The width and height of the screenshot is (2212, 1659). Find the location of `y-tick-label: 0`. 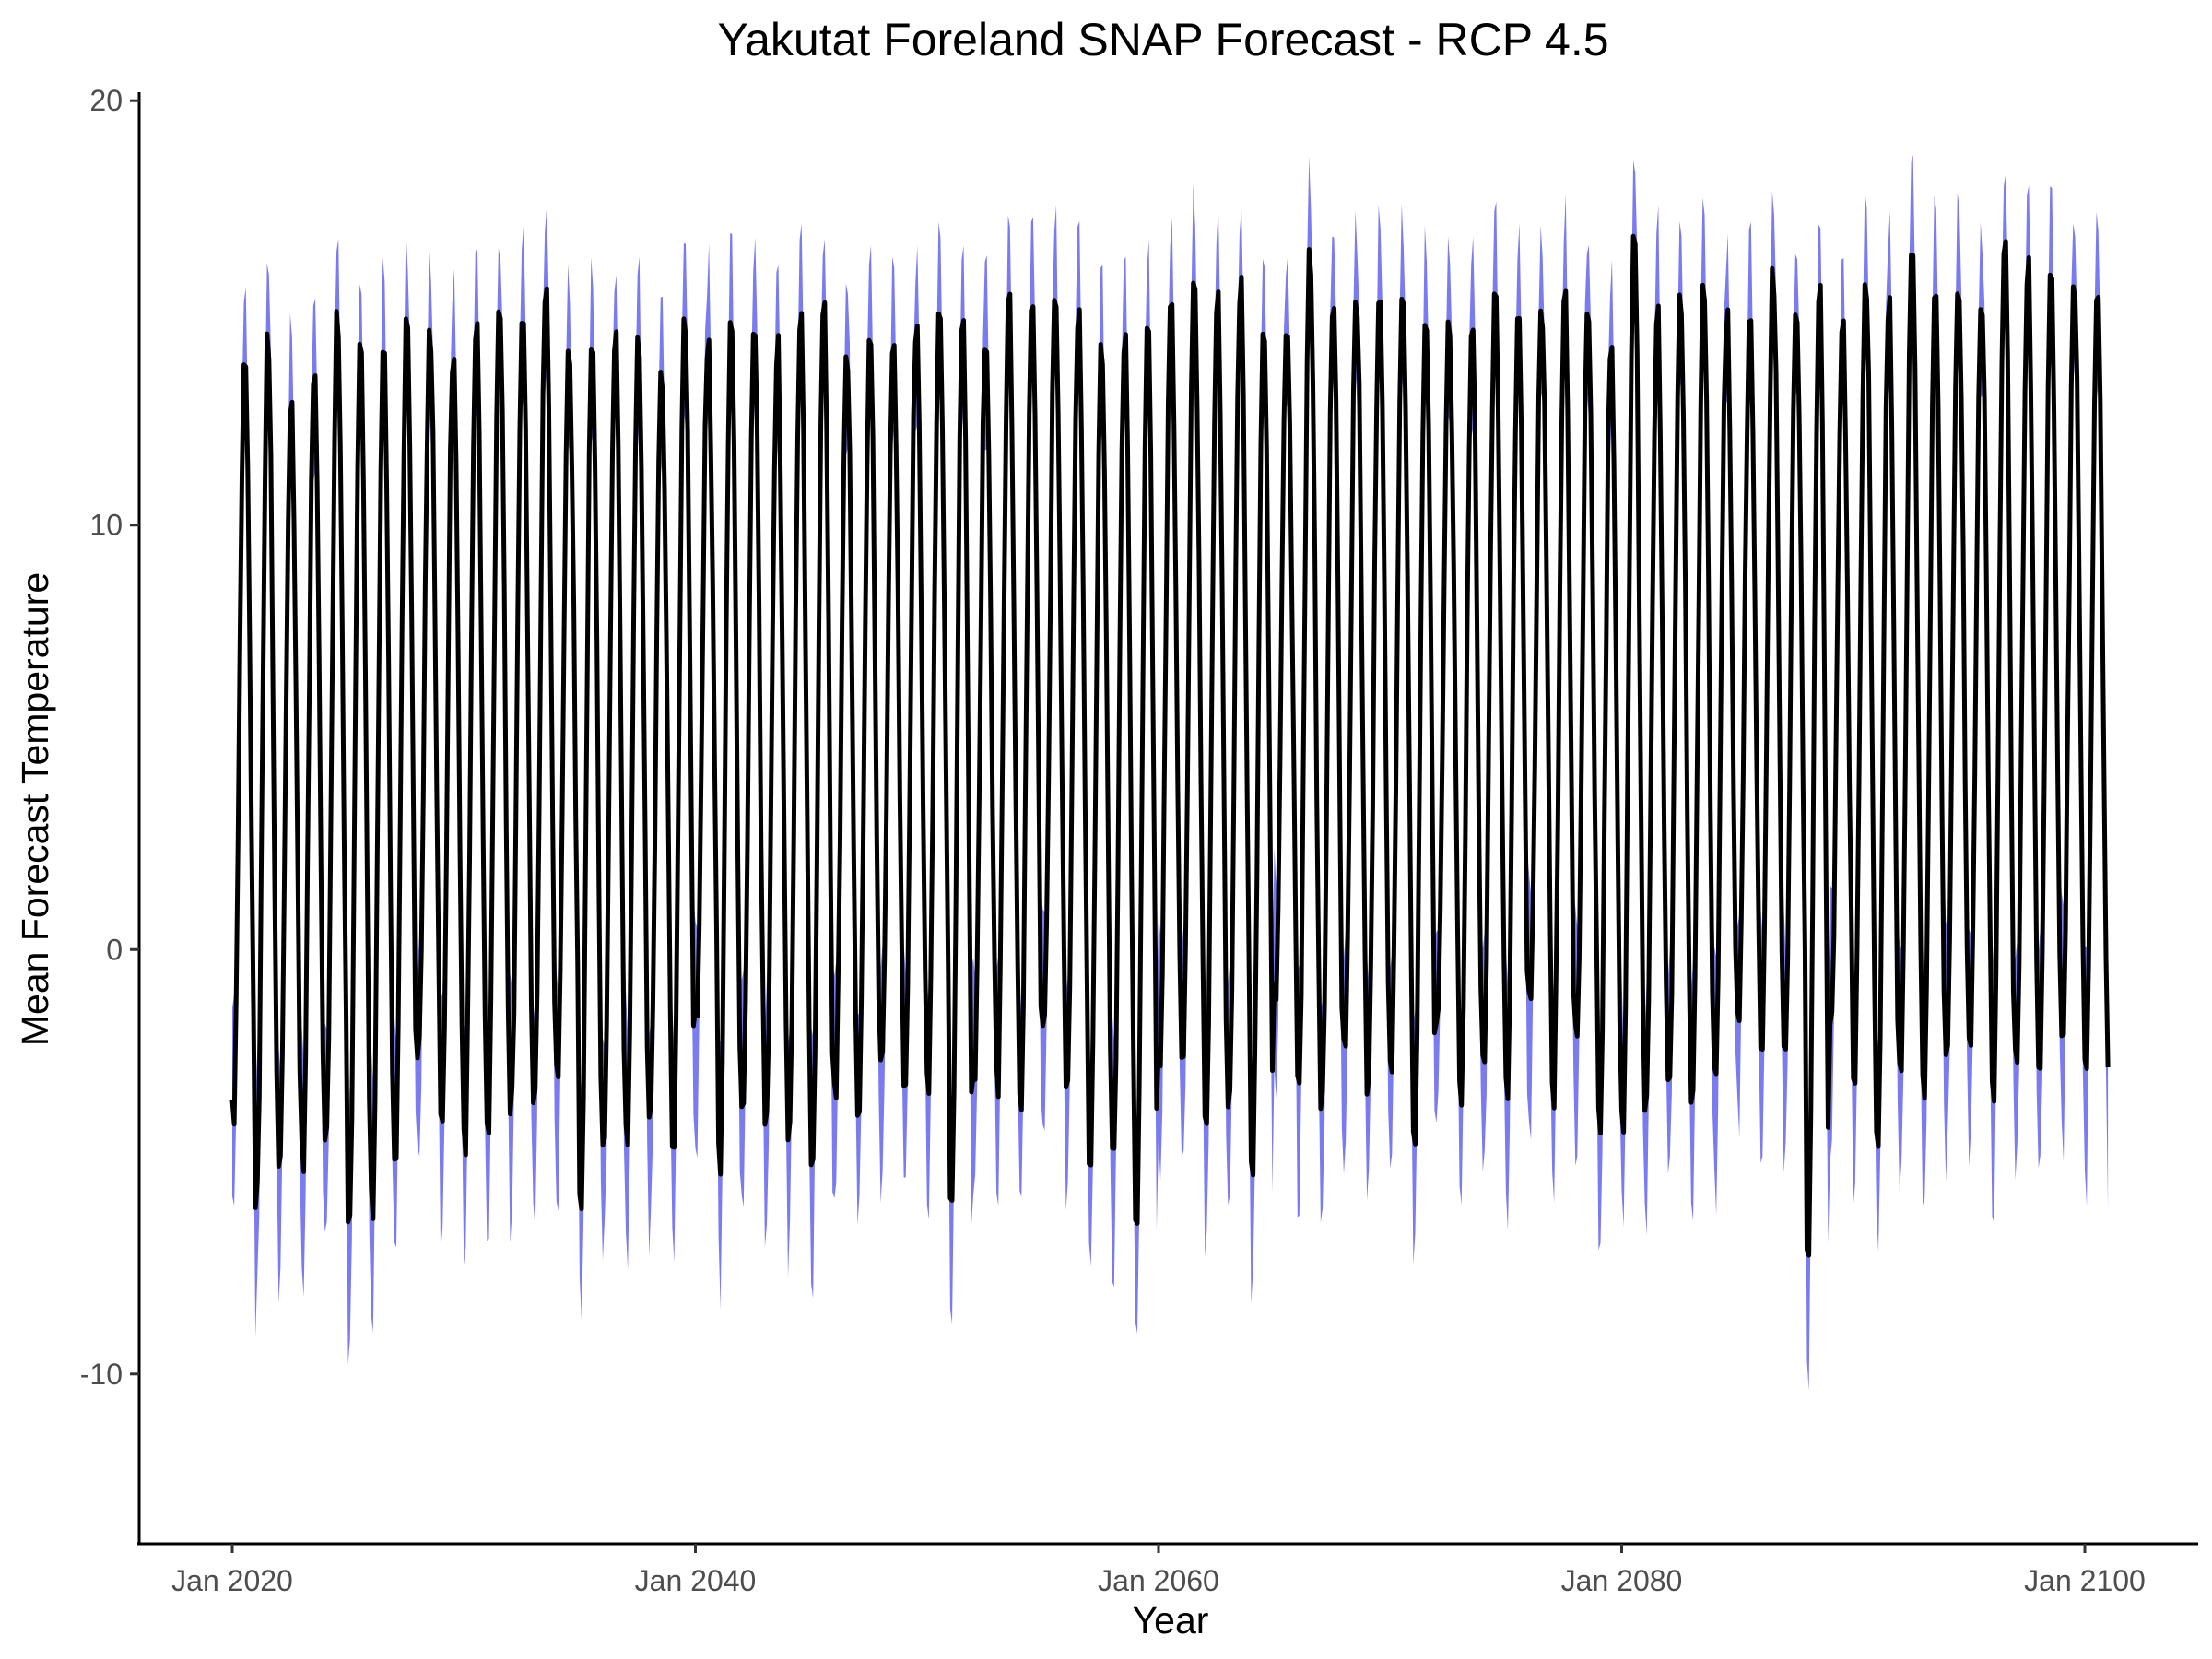

y-tick-label: 0 is located at coordinates (114, 949).